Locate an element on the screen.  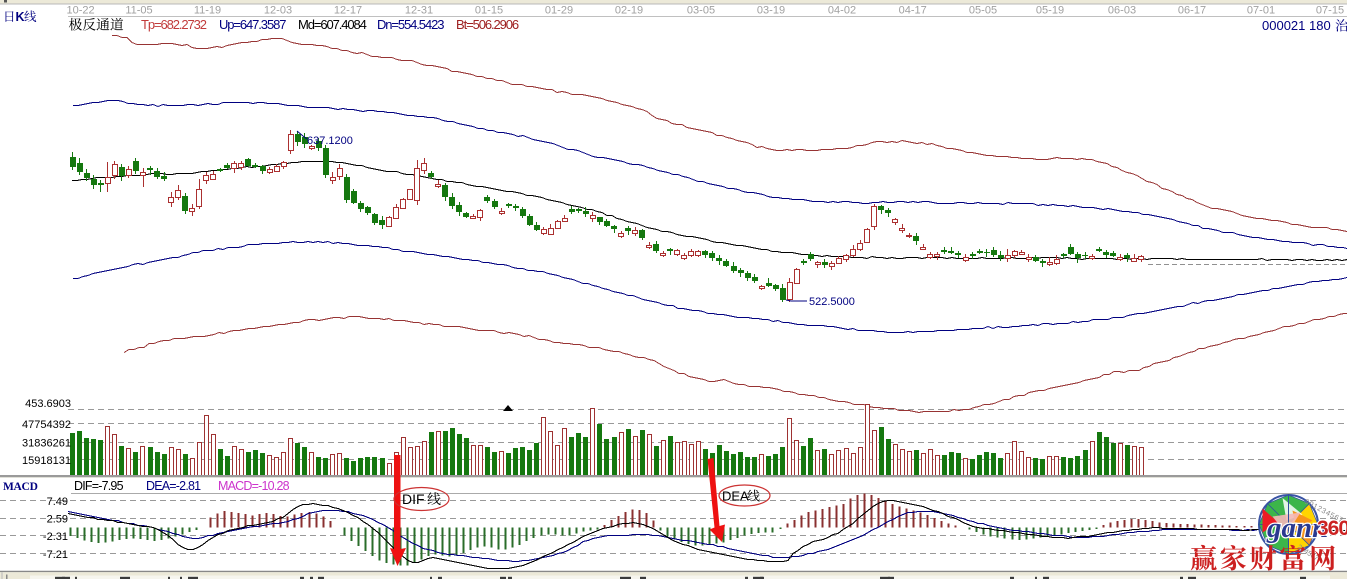
svg-text: 47754392 is located at coordinates (46, 425).